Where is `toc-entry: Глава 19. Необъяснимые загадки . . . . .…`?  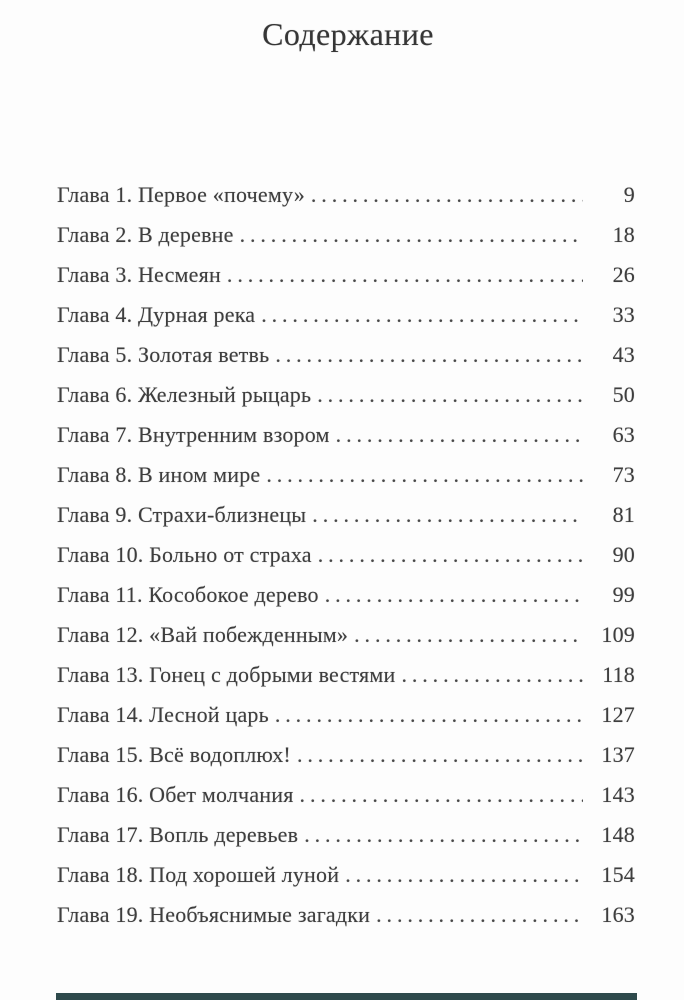
toc-entry: Глава 19. Необъяснимые загадки . . . . .… is located at coordinates (346, 915).